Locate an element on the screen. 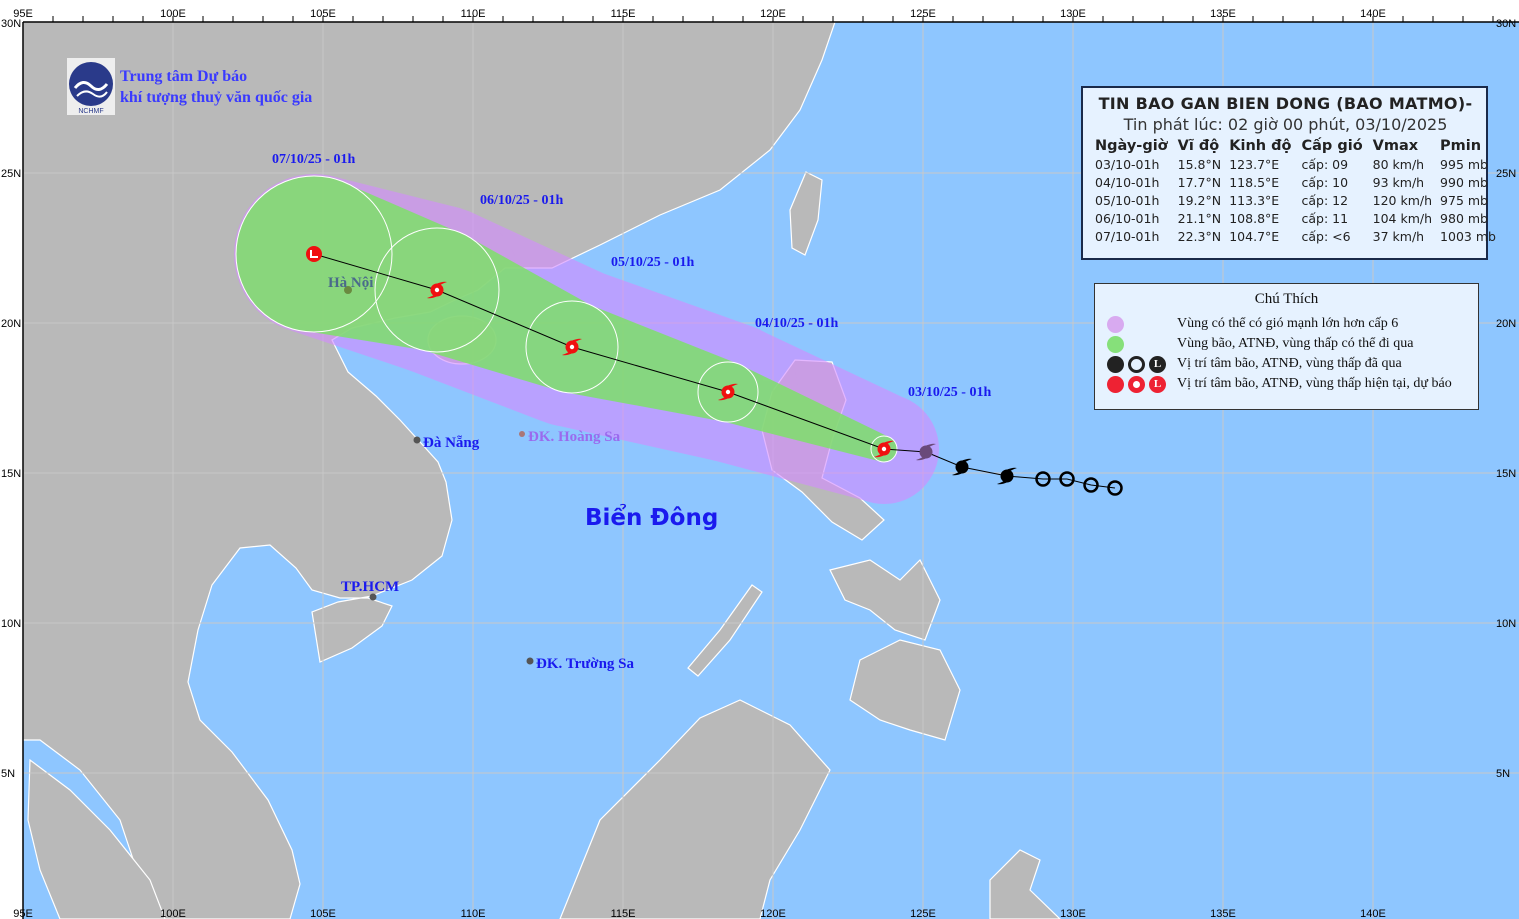 The width and height of the screenshot is (1519, 919). lon-tick-label-bottom: 125E is located at coordinates (923, 913).